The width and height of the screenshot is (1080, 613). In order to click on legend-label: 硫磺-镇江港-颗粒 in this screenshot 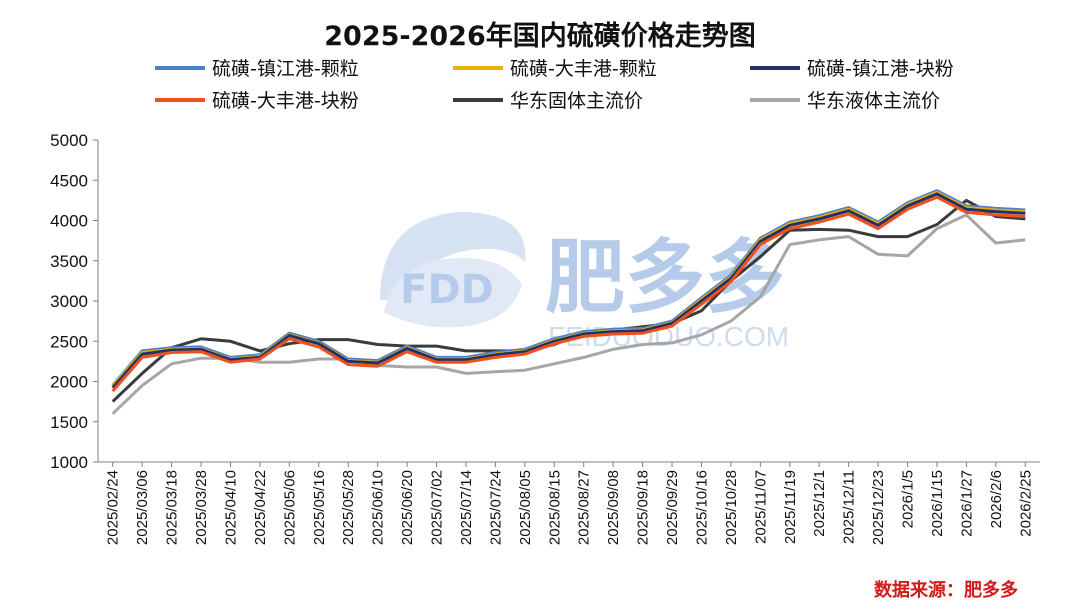, I will do `click(285, 69)`.